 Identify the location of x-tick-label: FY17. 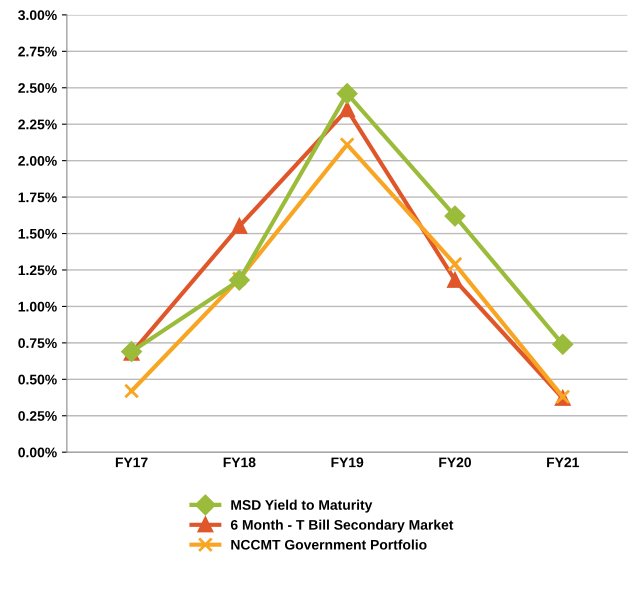
(132, 463).